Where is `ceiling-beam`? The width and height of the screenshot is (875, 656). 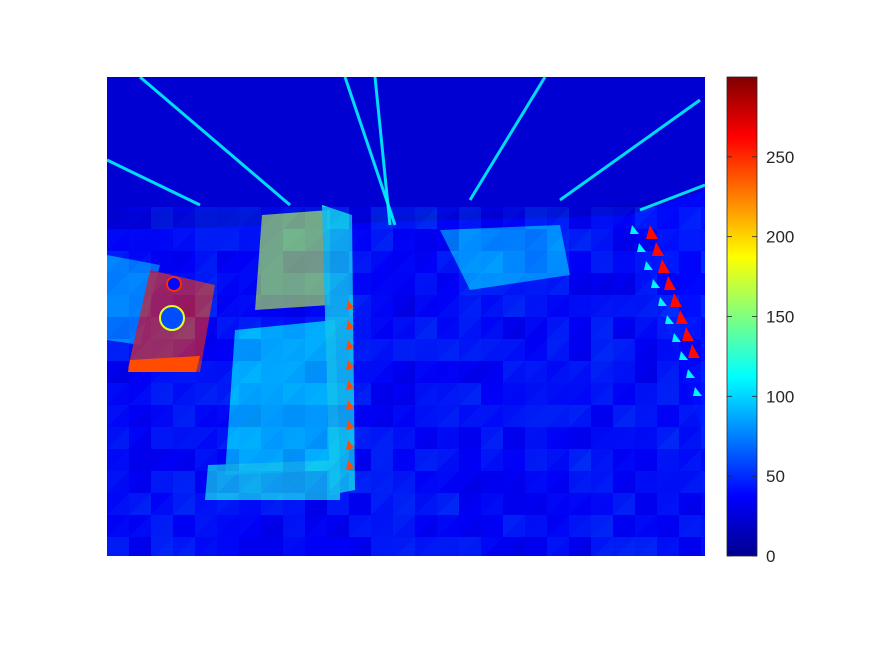
ceiling-beam is located at coordinates (507, 139).